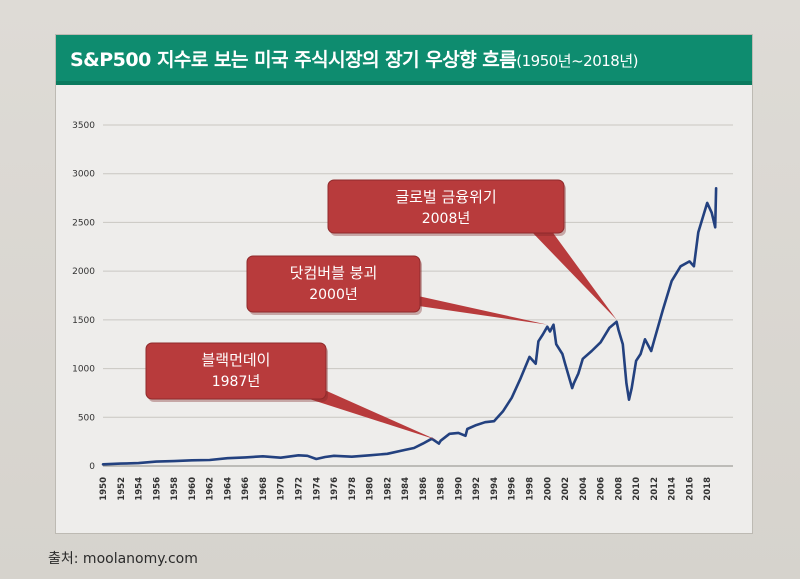 The height and width of the screenshot is (579, 800). Describe the element at coordinates (228, 489) in the screenshot. I see `x-tick-label: 1964` at that location.